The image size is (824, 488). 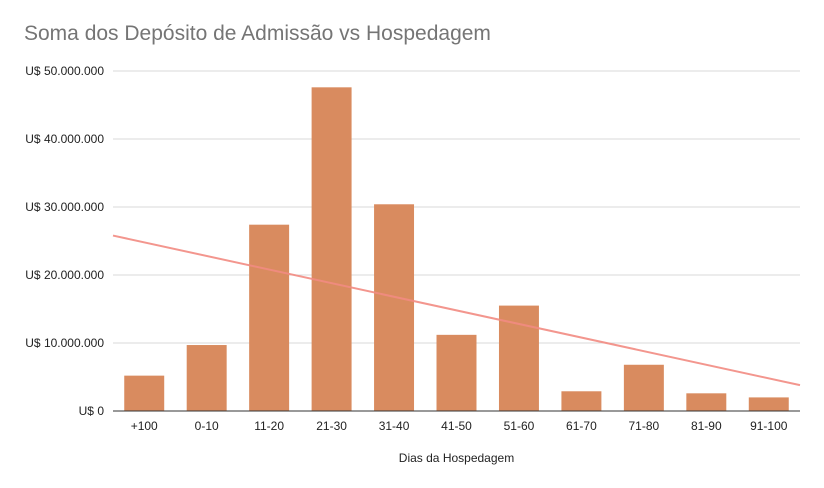 I want to click on y-tick-label: U$ 40.000.000, so click(x=64, y=139).